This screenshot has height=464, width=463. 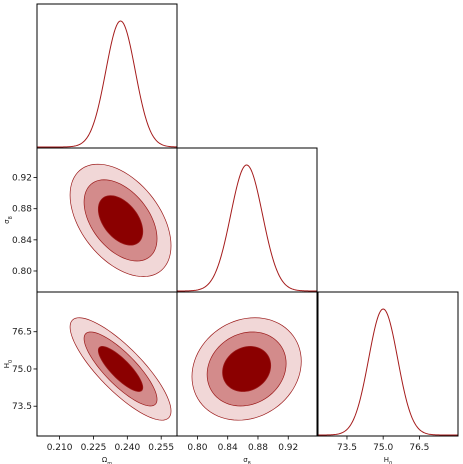 I want to click on x-tick-label: 0.80, so click(x=197, y=448).